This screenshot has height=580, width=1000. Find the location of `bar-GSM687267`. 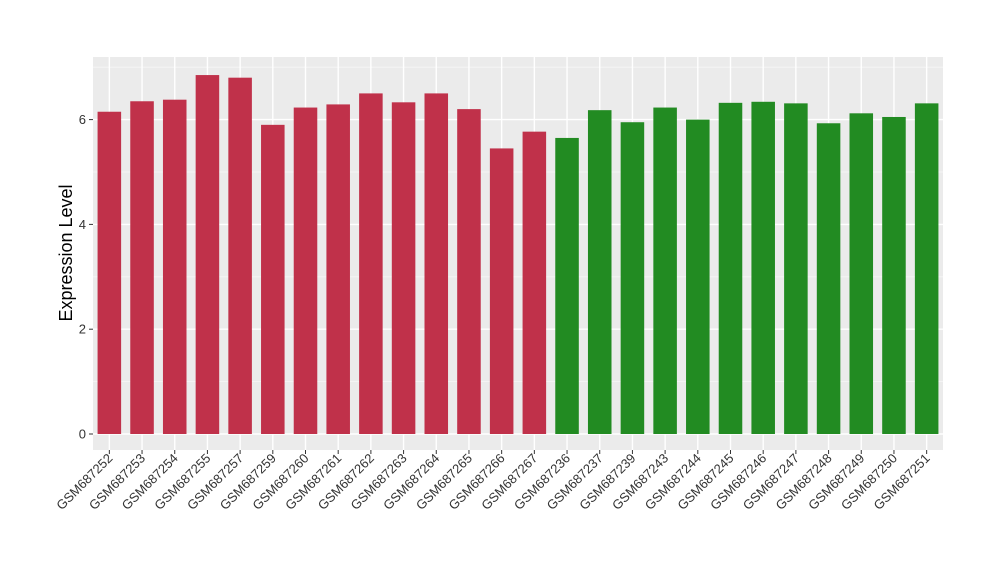

bar-GSM687267 is located at coordinates (534, 283).